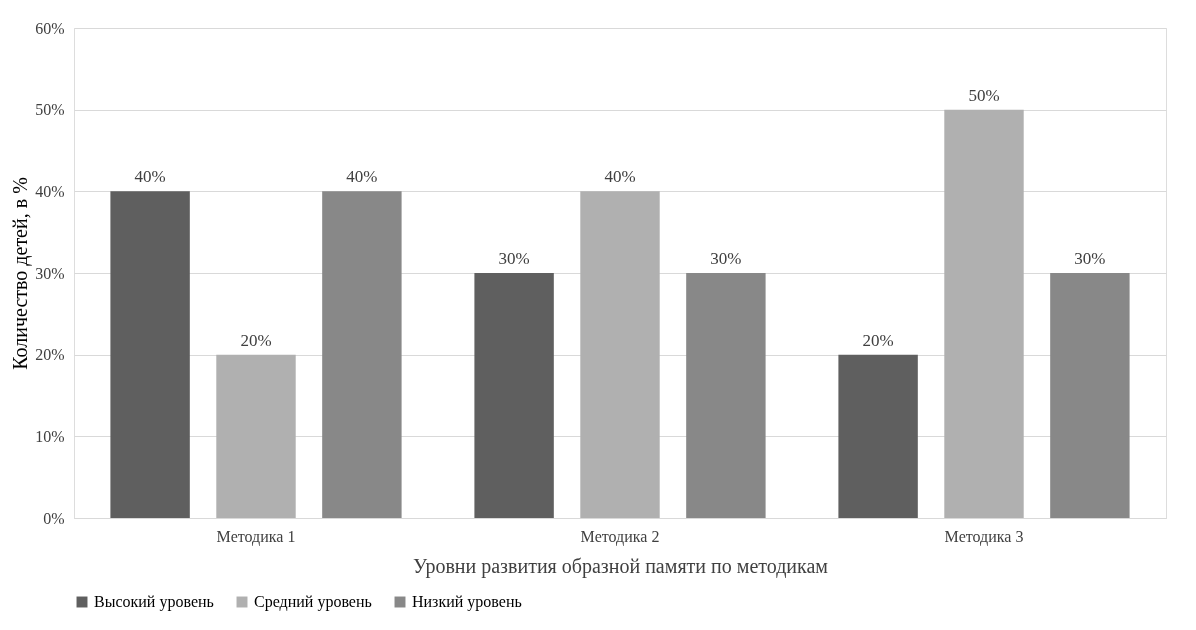 This screenshot has height=630, width=1196. Describe the element at coordinates (50, 273) in the screenshot. I see `y-tick-label: 30%` at that location.